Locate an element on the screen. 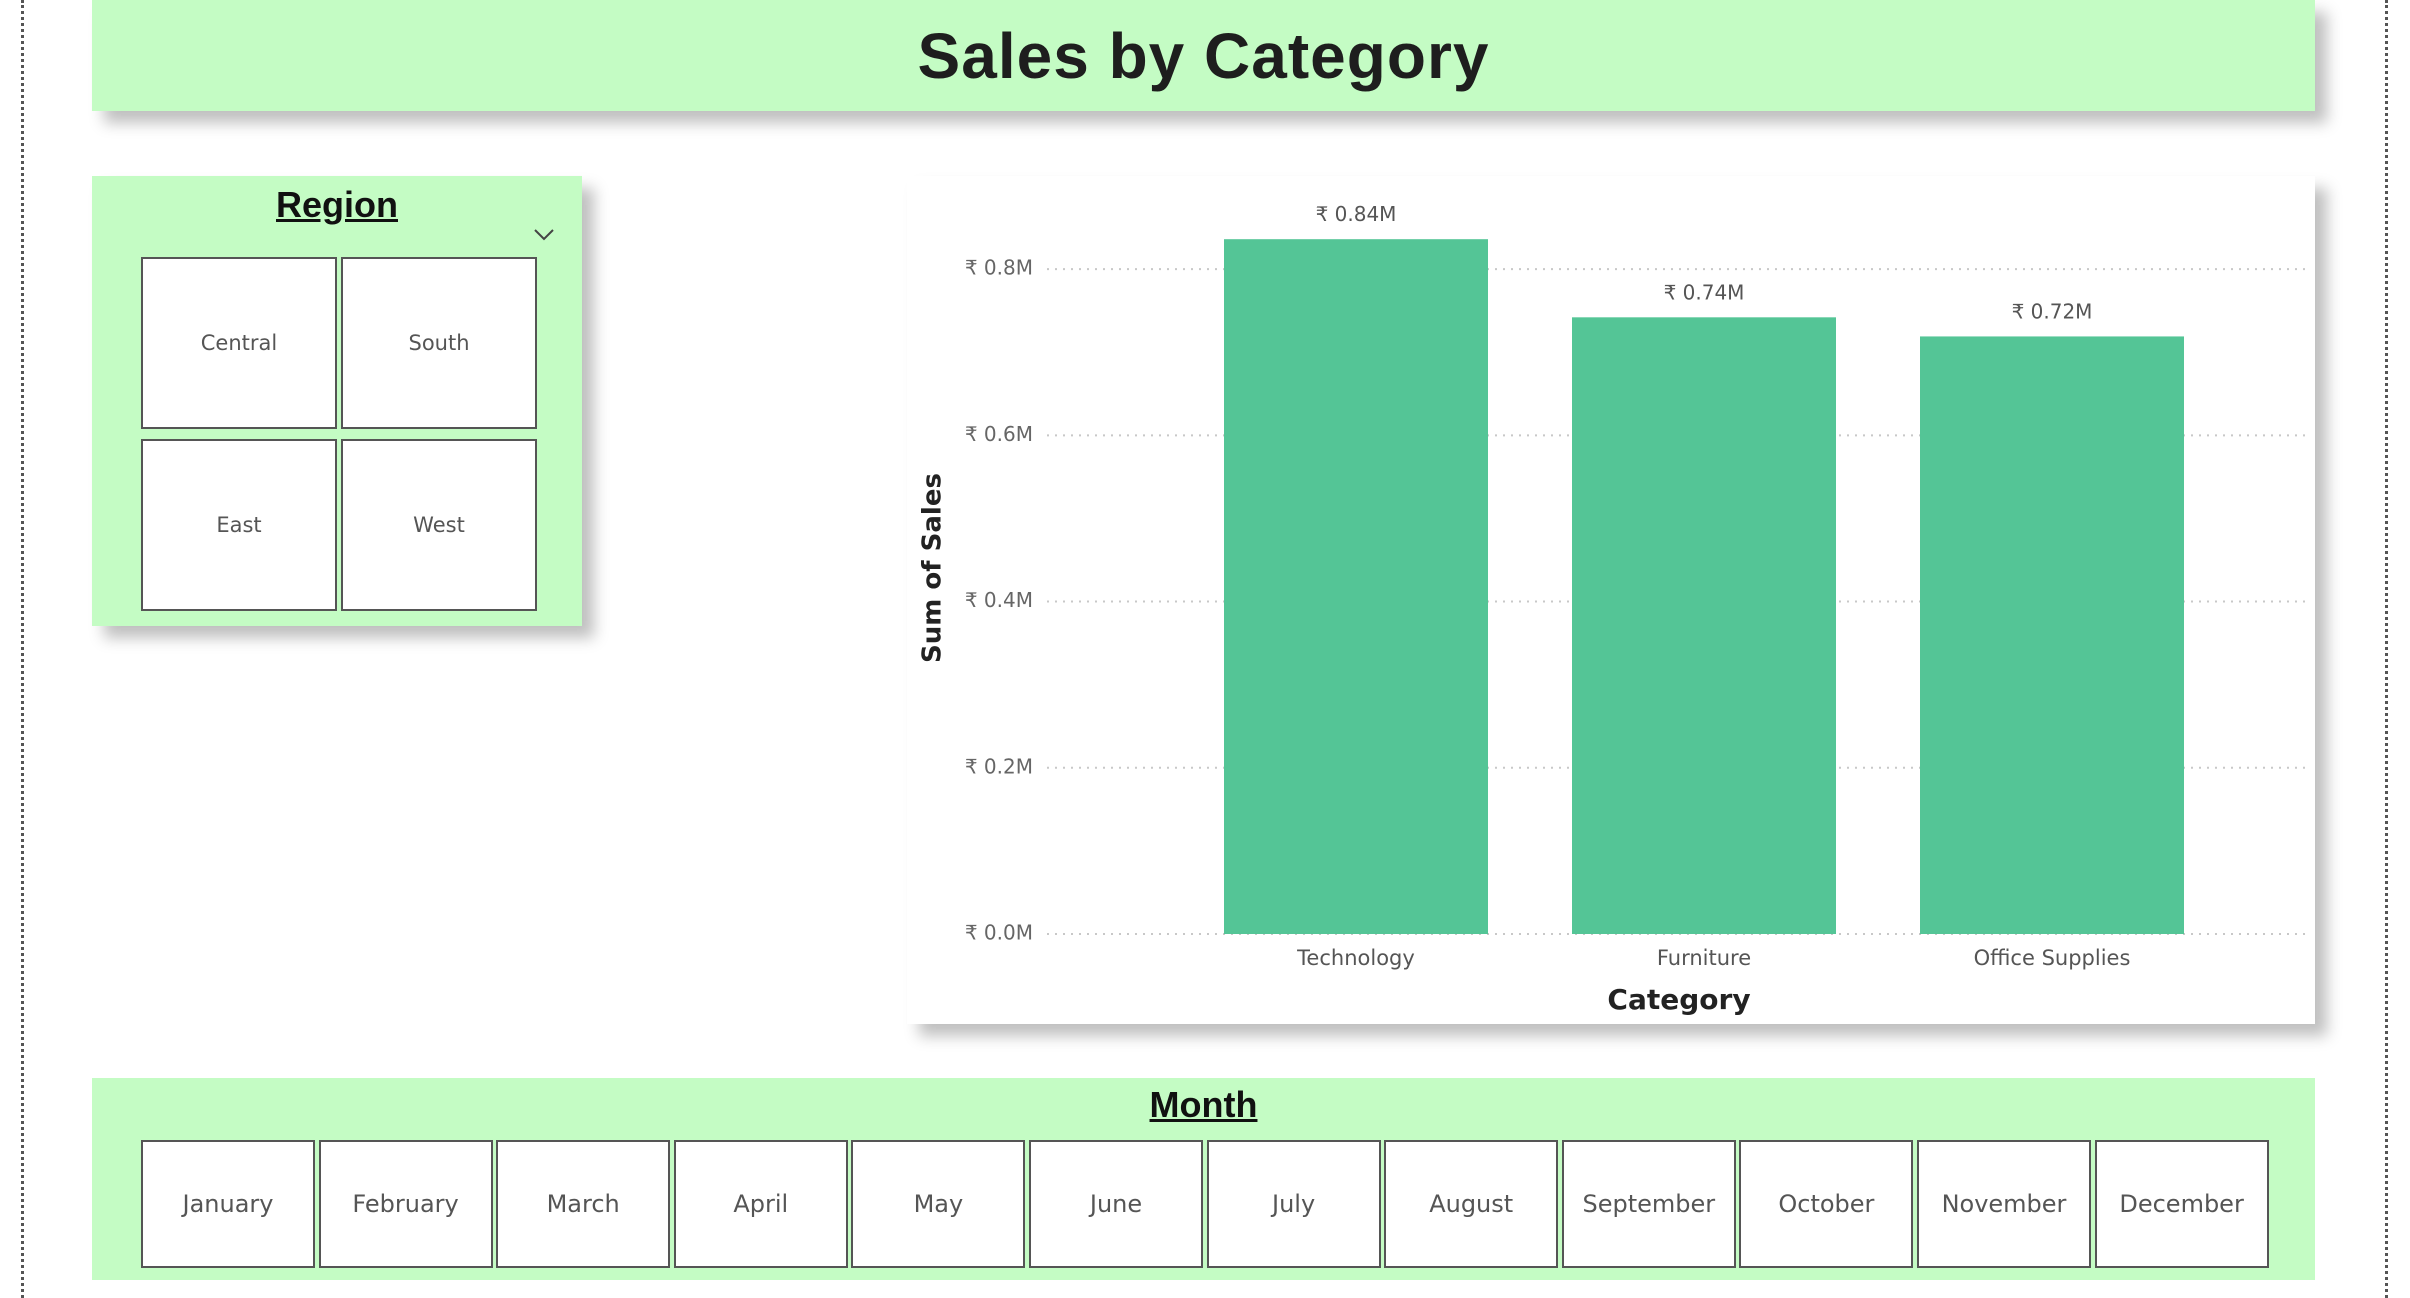 This screenshot has height=1298, width=2410. y-tick-label: ₹ 0.2M is located at coordinates (999, 766).